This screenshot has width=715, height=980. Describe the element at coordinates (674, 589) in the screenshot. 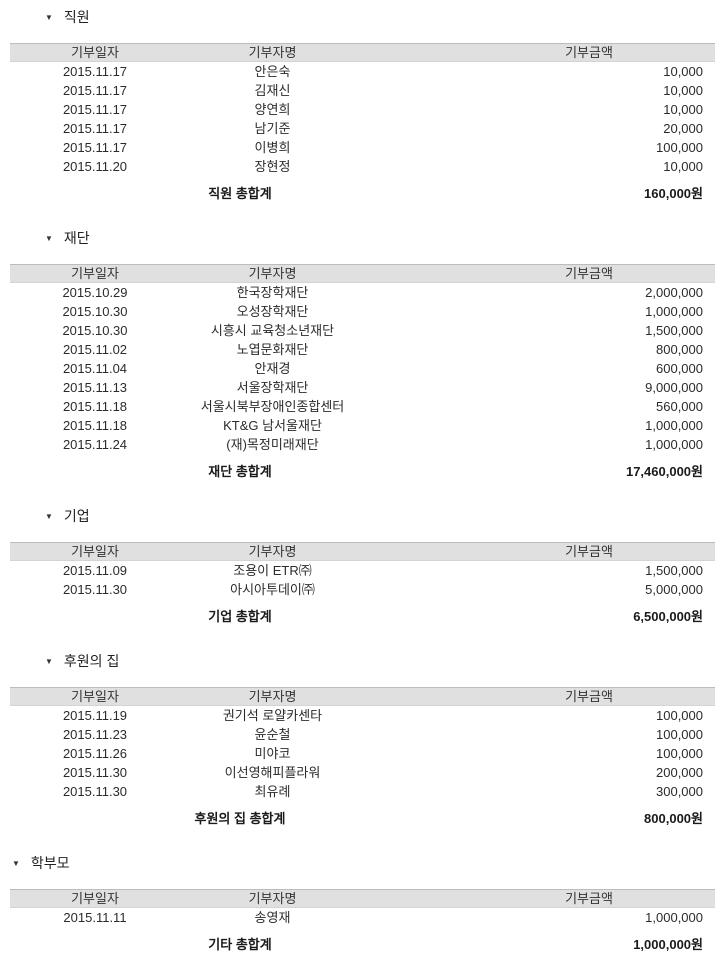

I see `cell-amount: 5,000,000` at that location.